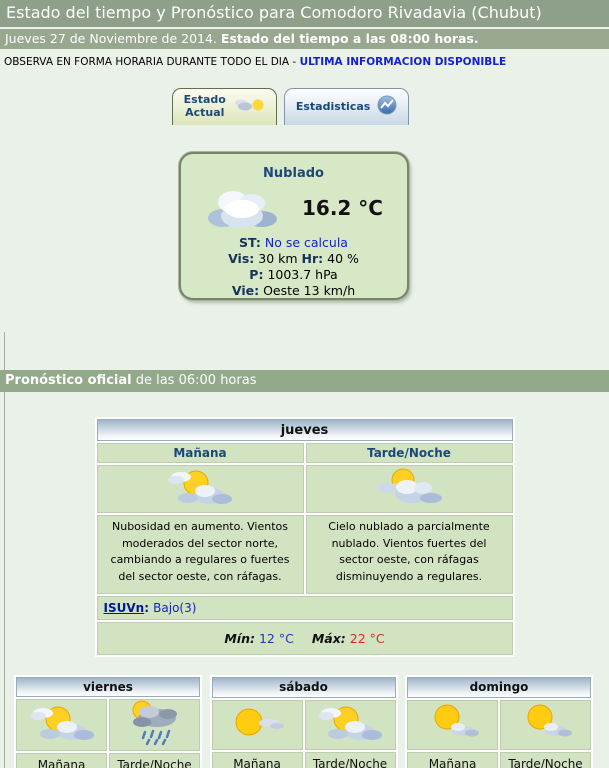 The width and height of the screenshot is (609, 768). I want to click on min-temp: 12 °C, so click(276, 638).